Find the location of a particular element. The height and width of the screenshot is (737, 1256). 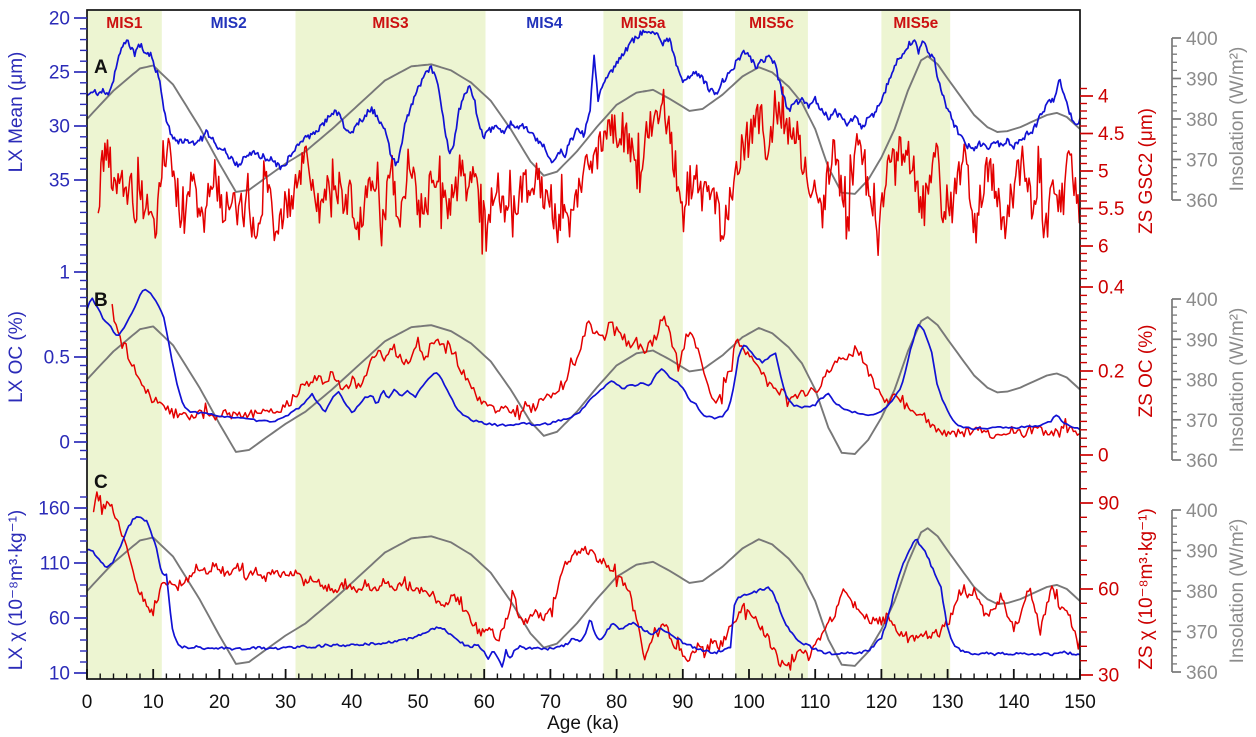

panel-a-right-axis-title: ZS GSC2 (μm) is located at coordinates (1146, 171).